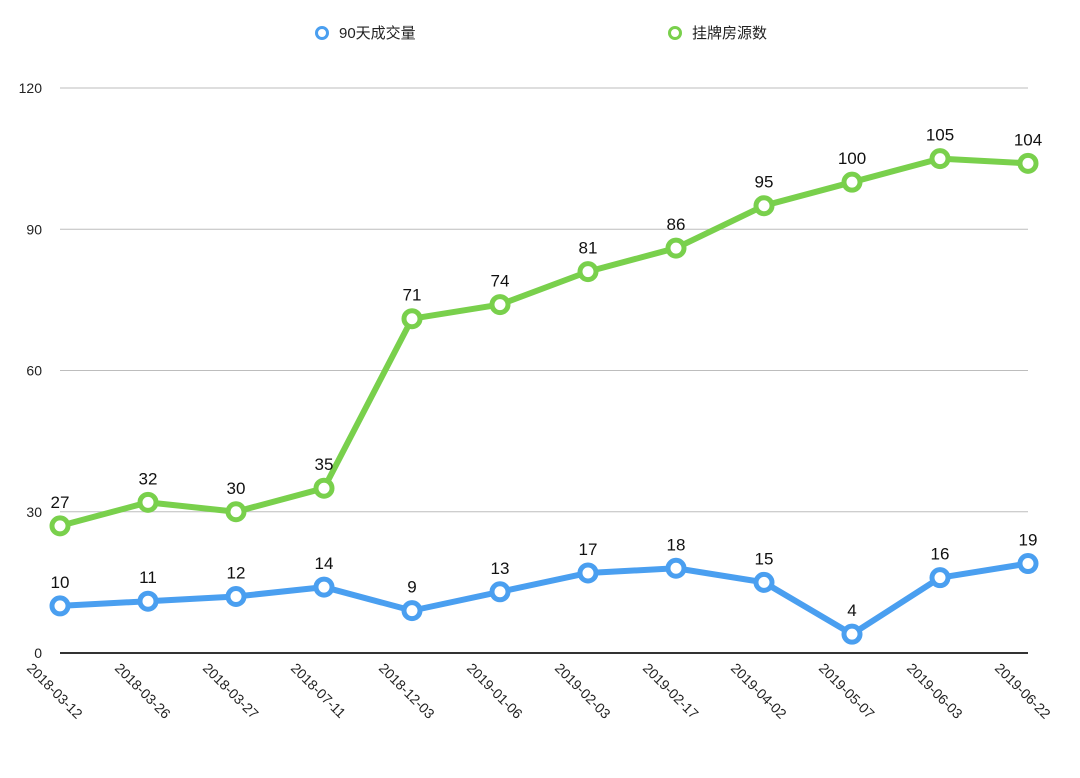  I want to click on data-label: 105, so click(940, 135).